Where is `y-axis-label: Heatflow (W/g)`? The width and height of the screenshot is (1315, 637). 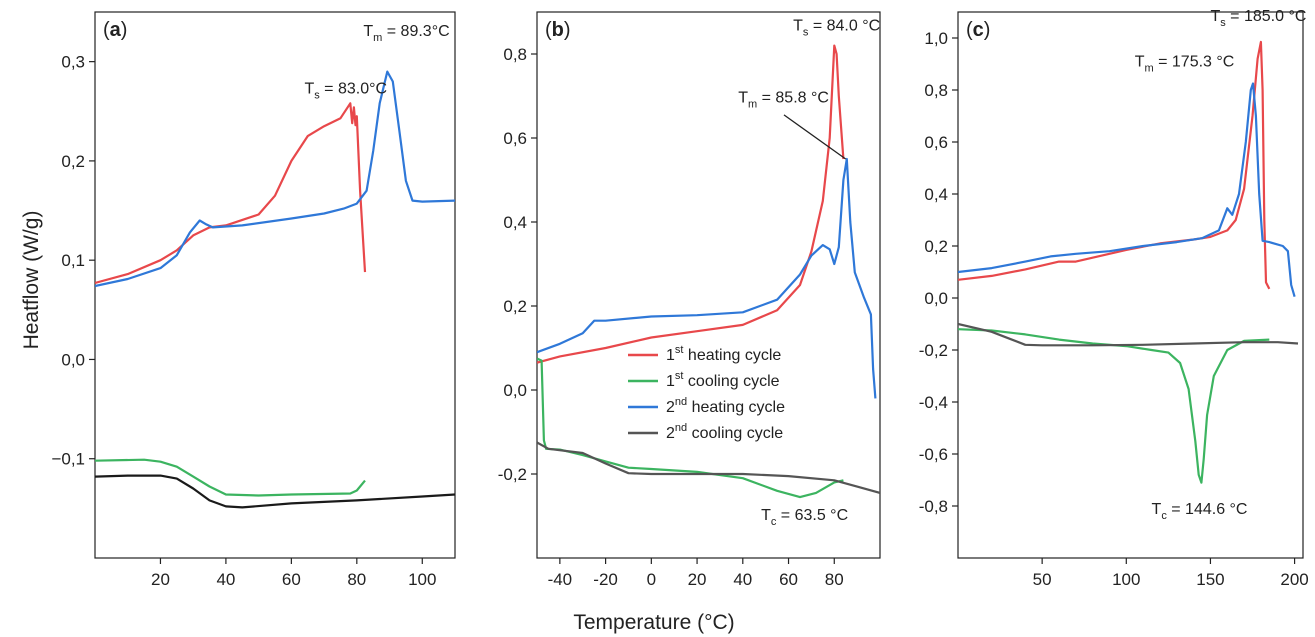 y-axis-label: Heatflow (W/g) is located at coordinates (31, 280).